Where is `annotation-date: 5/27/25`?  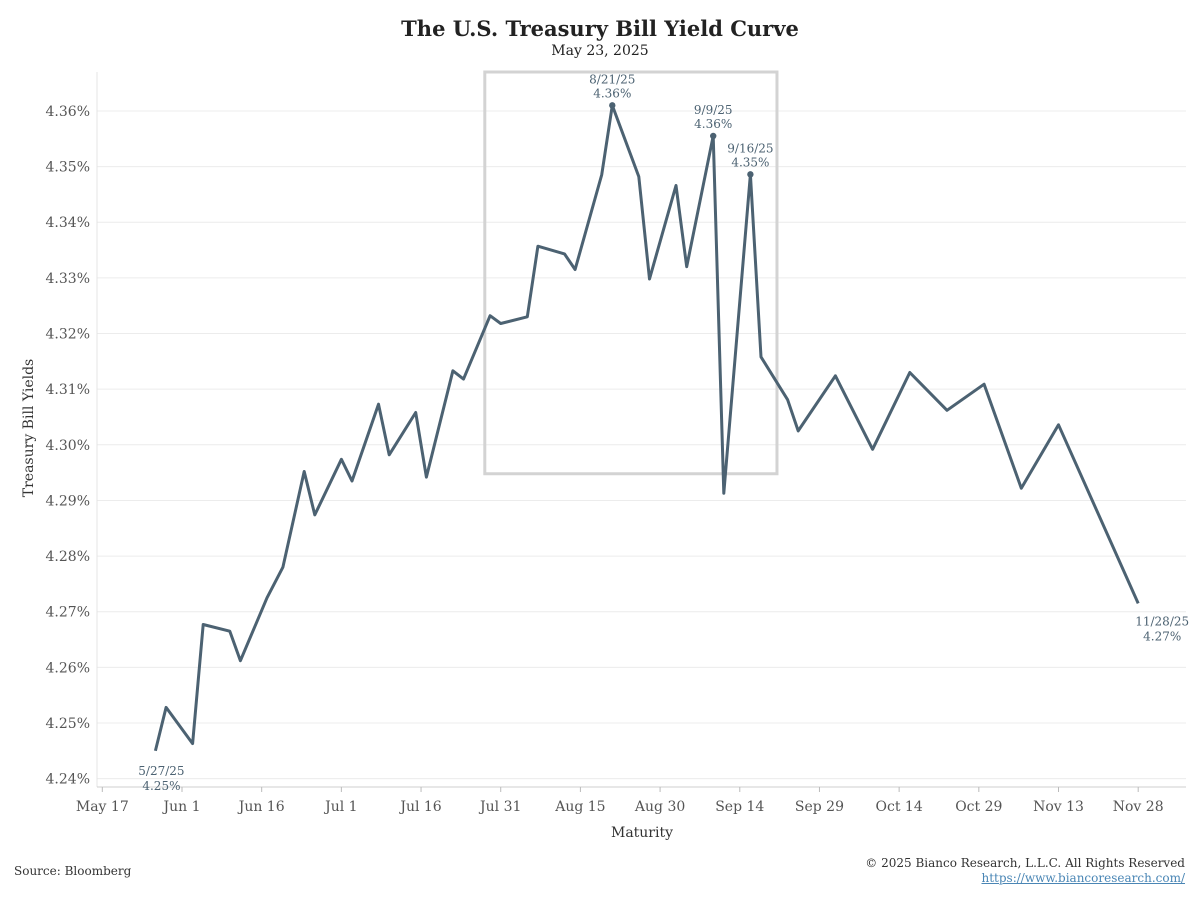 annotation-date: 5/27/25 is located at coordinates (161, 771).